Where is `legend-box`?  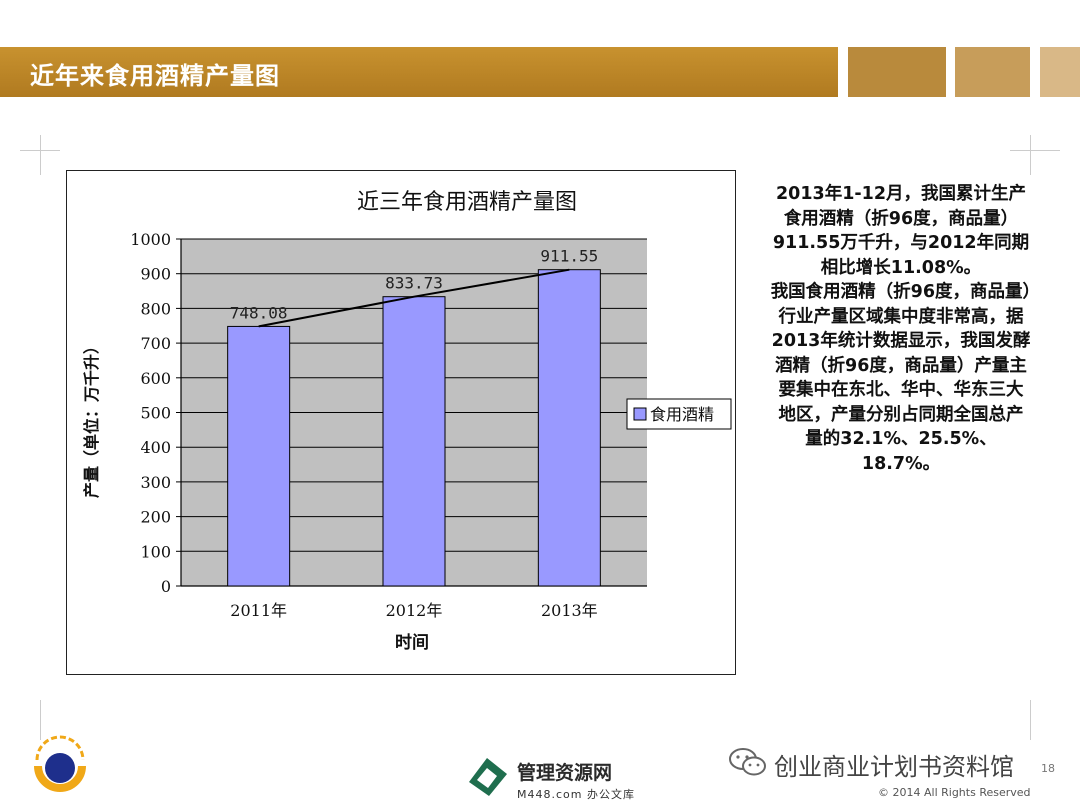 legend-box is located at coordinates (679, 414).